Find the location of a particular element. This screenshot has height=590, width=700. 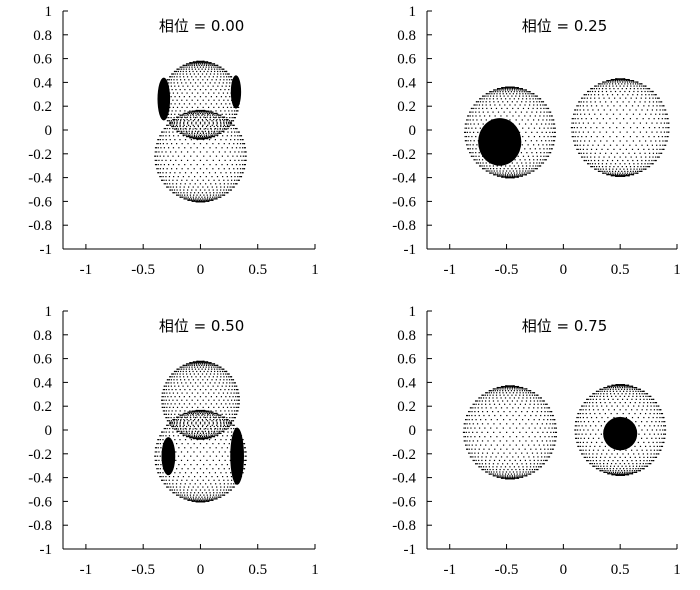

y-tick-label: 0.4 is located at coordinates (42, 383).